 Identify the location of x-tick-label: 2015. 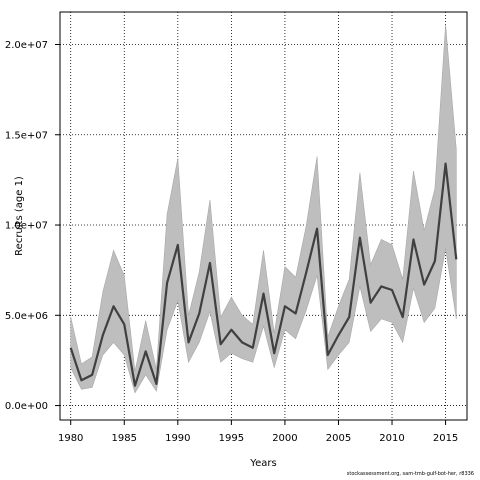
(445, 438).